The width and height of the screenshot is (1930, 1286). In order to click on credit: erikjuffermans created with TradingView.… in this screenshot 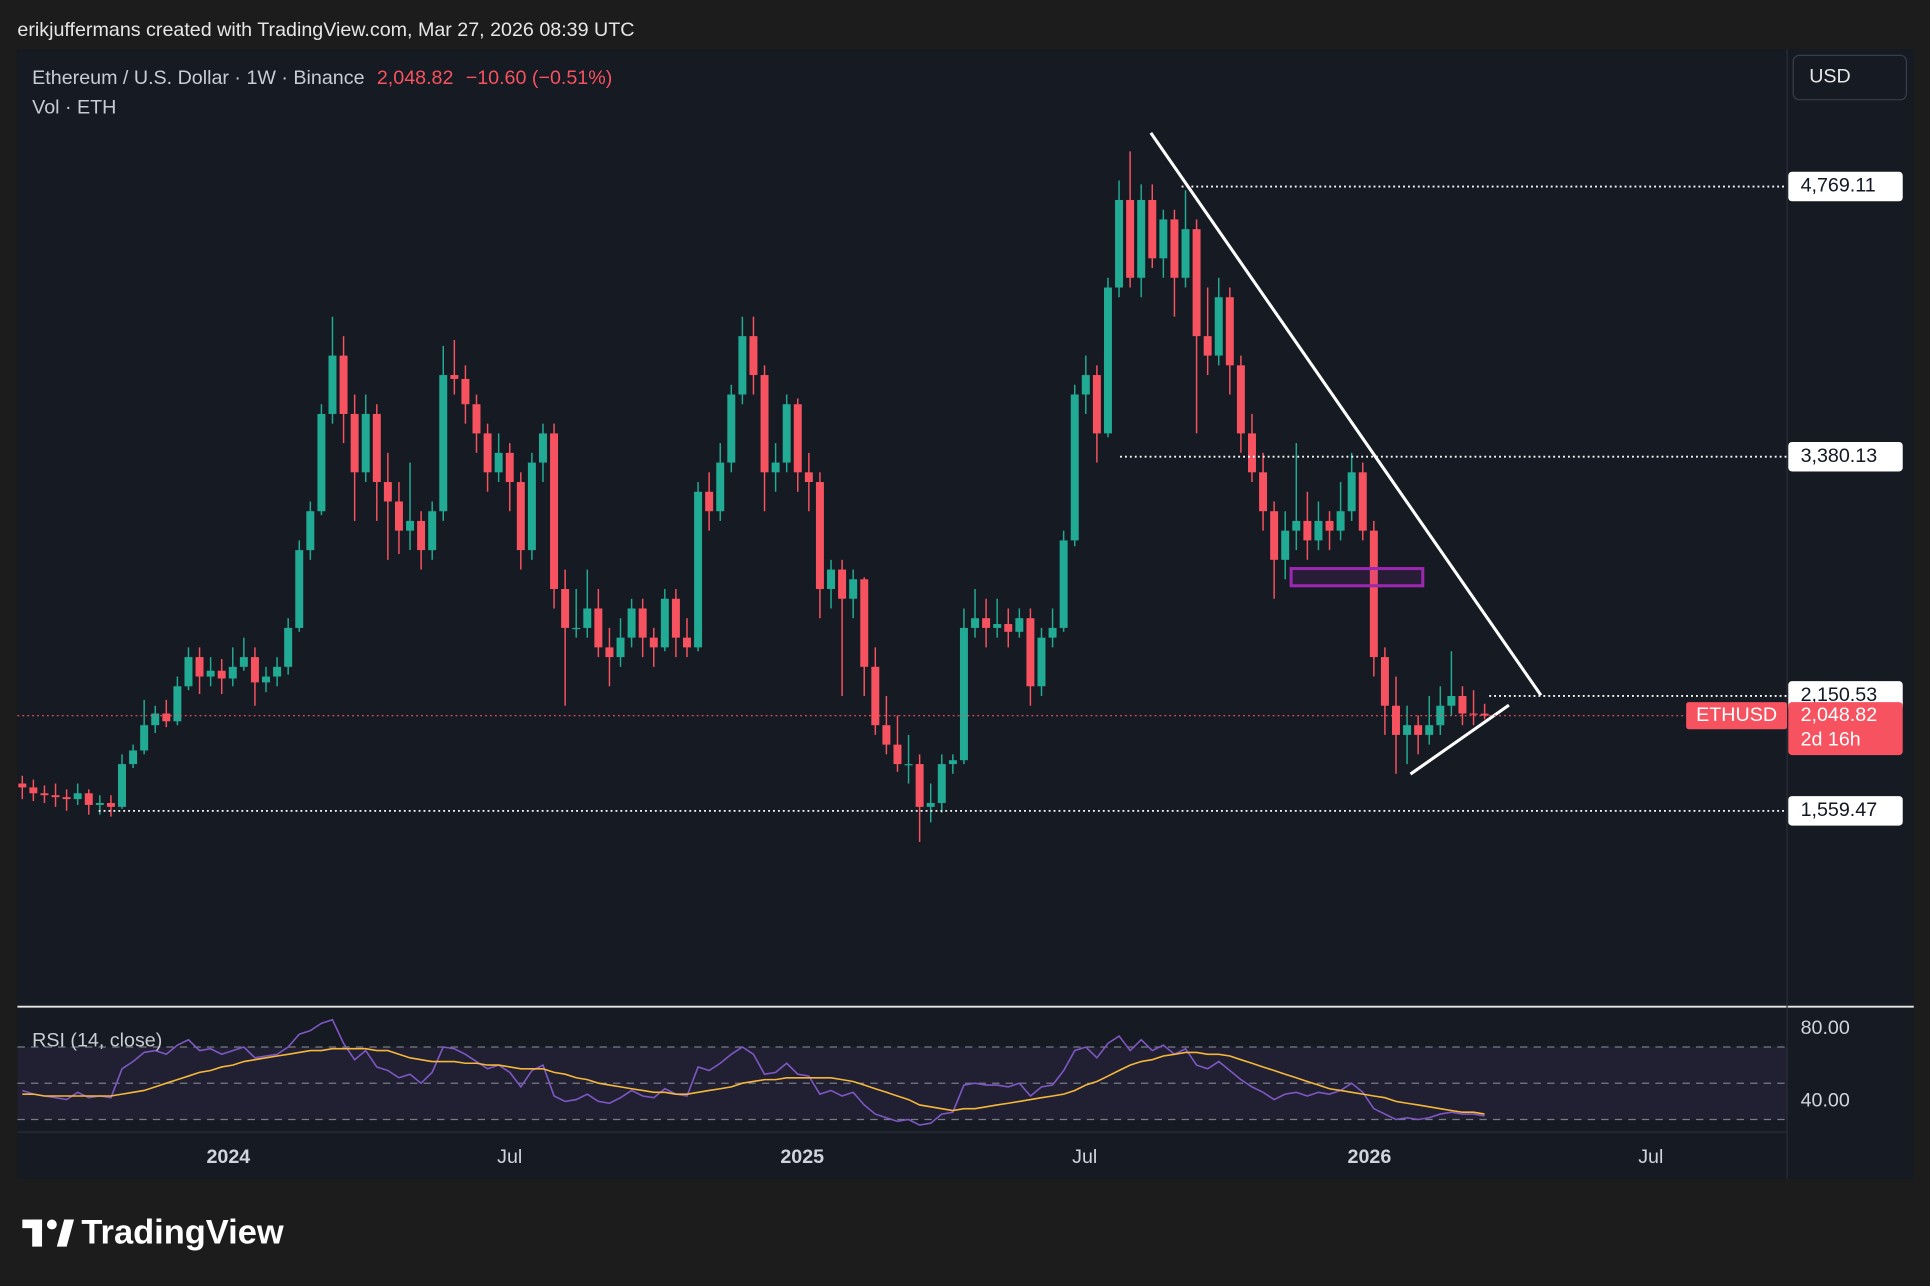, I will do `click(325, 30)`.